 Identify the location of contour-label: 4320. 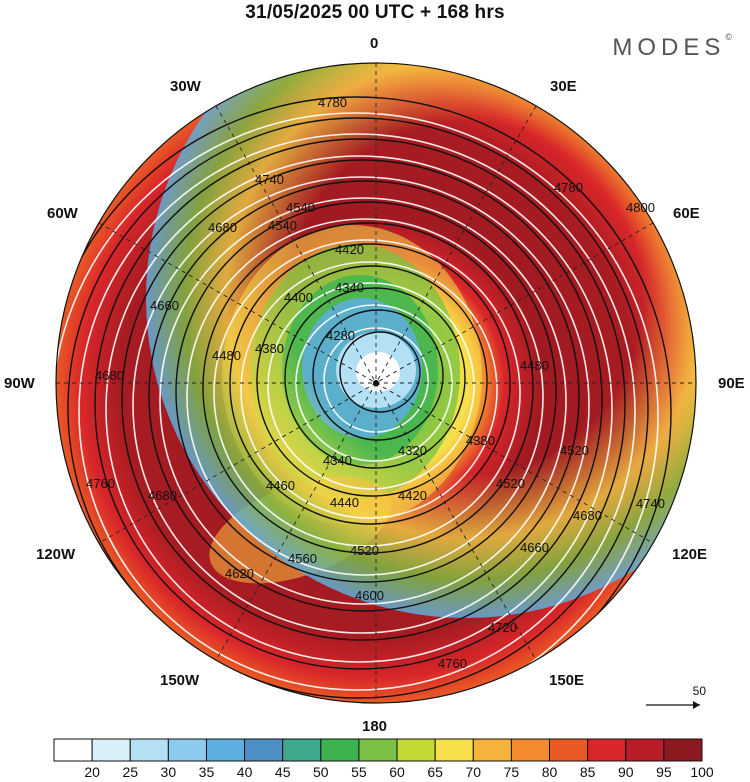
(412, 450).